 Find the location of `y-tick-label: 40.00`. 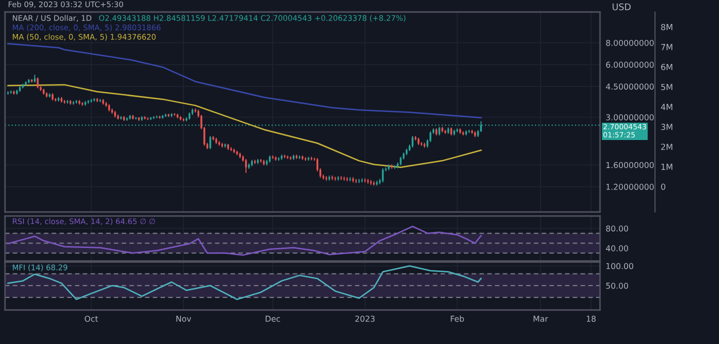

y-tick-label: 40.00 is located at coordinates (617, 248).